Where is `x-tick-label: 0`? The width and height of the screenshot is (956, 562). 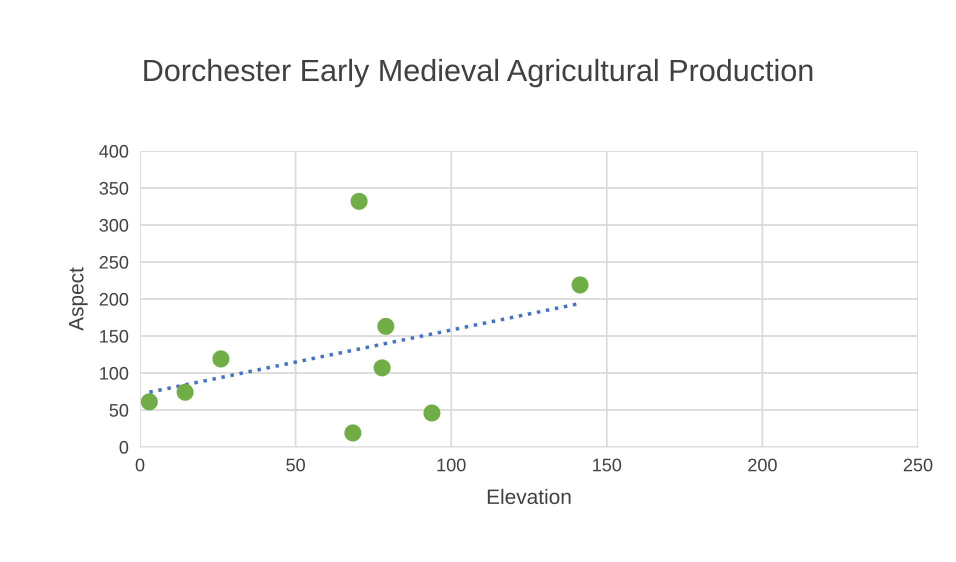 x-tick-label: 0 is located at coordinates (140, 465).